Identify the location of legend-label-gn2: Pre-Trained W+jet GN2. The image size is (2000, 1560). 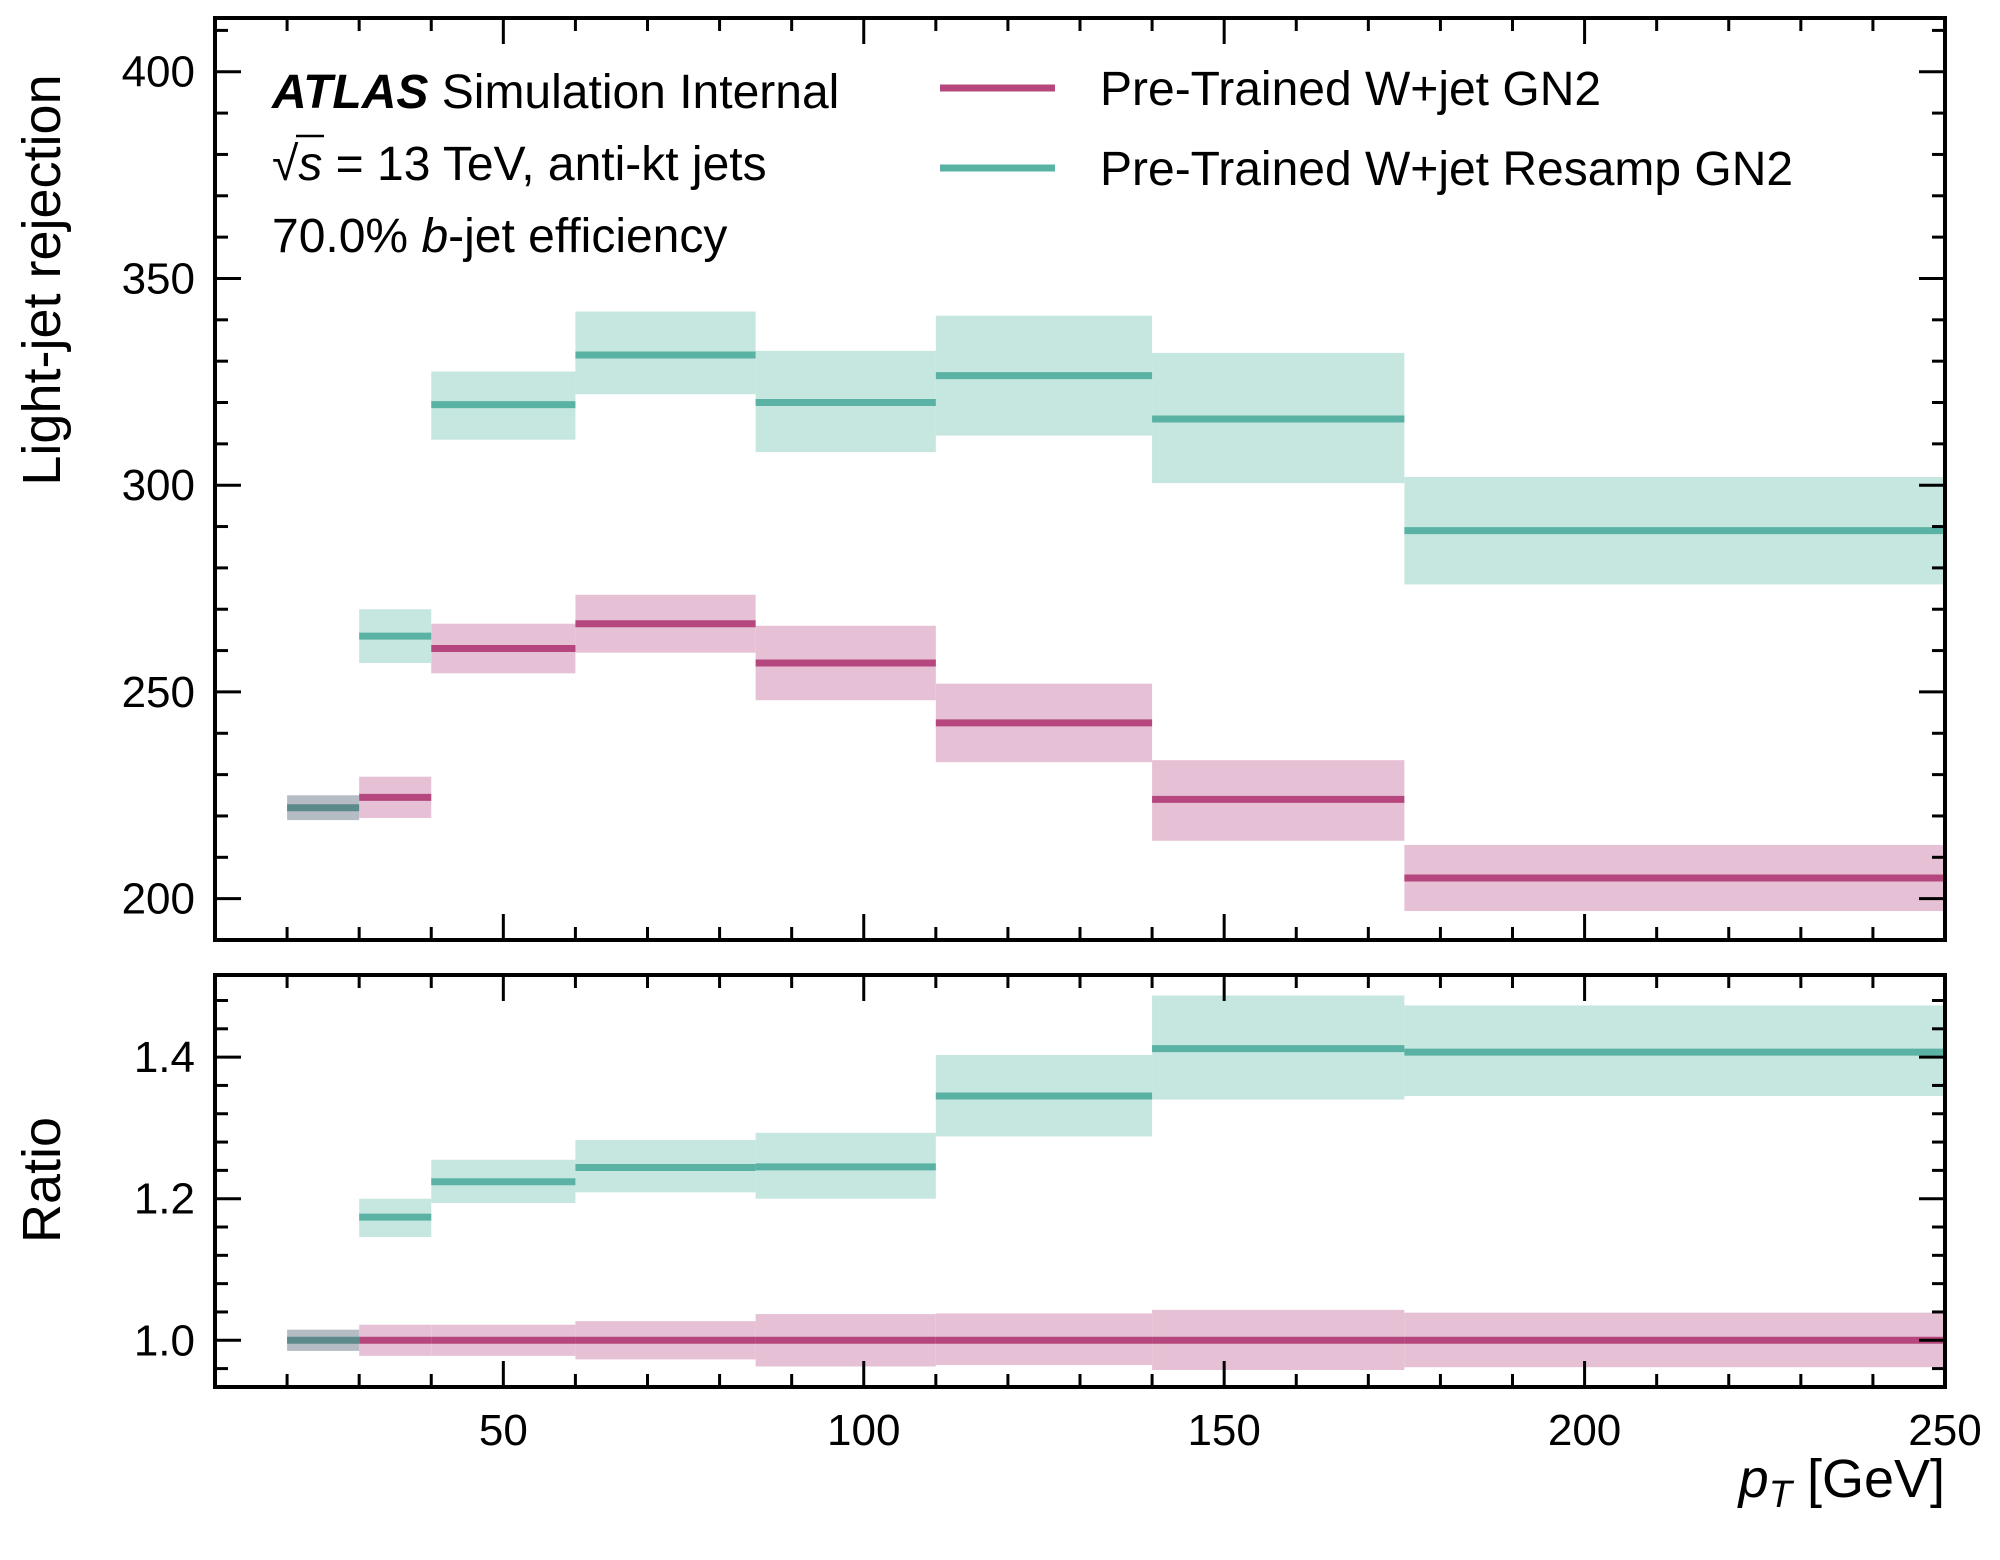
(1350, 89).